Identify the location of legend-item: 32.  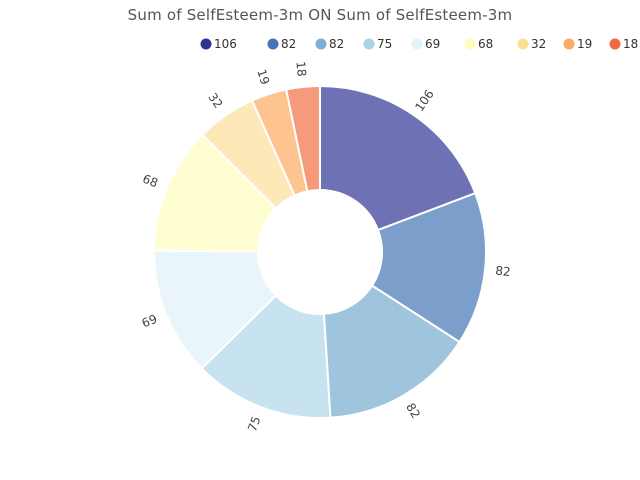
(532, 44).